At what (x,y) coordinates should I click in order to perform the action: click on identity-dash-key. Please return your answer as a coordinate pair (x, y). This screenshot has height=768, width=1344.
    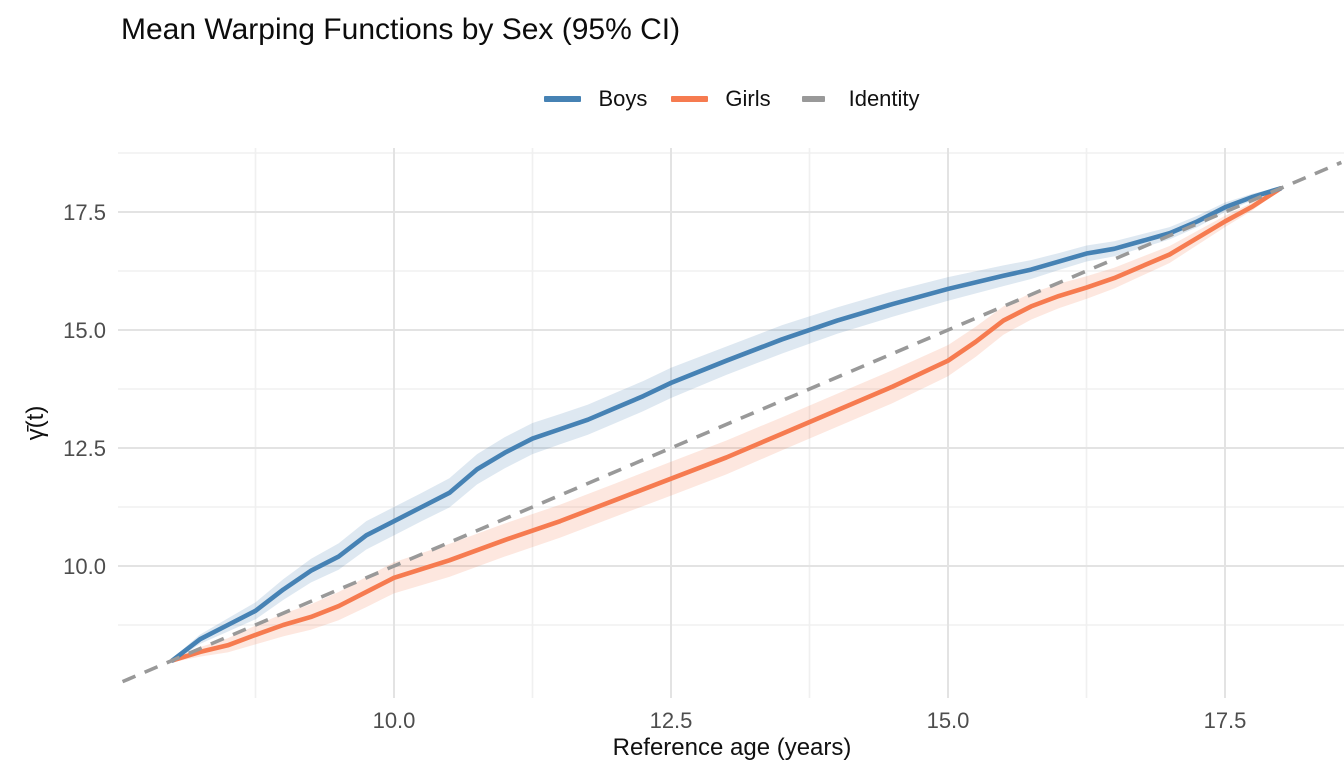
    Looking at the image, I should click on (813, 99).